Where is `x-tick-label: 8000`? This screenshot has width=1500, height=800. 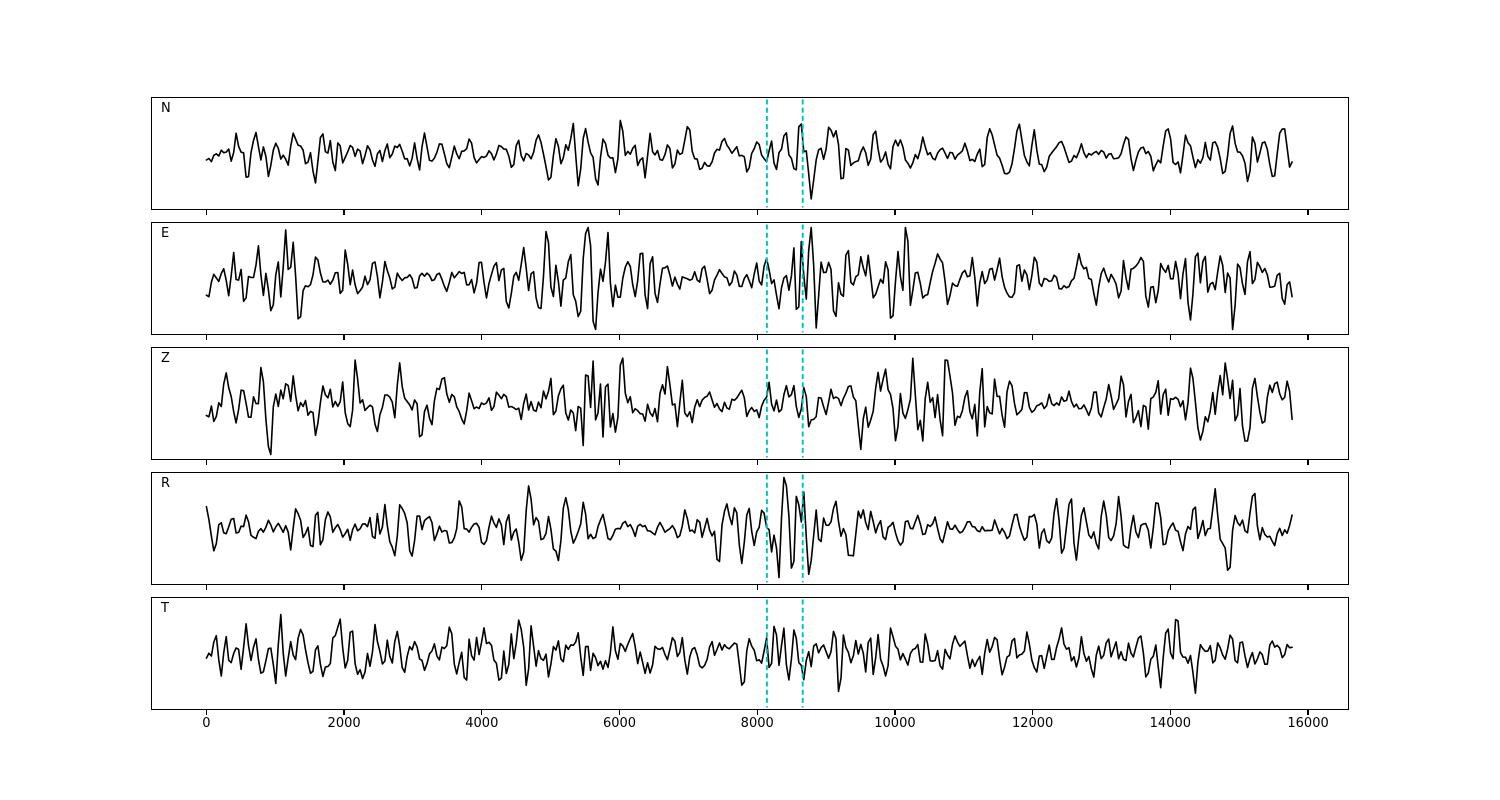 x-tick-label: 8000 is located at coordinates (757, 723).